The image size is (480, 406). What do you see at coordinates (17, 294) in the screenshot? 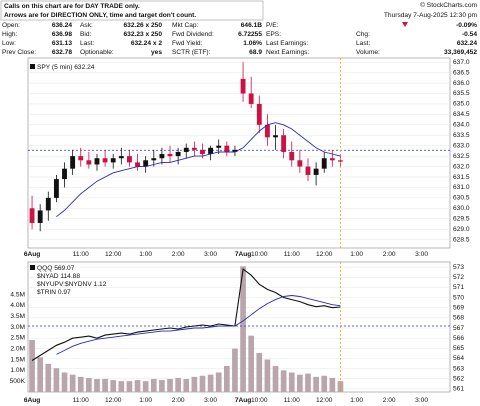
I see `volume-tick-label: 4.5M` at bounding box center [17, 294].